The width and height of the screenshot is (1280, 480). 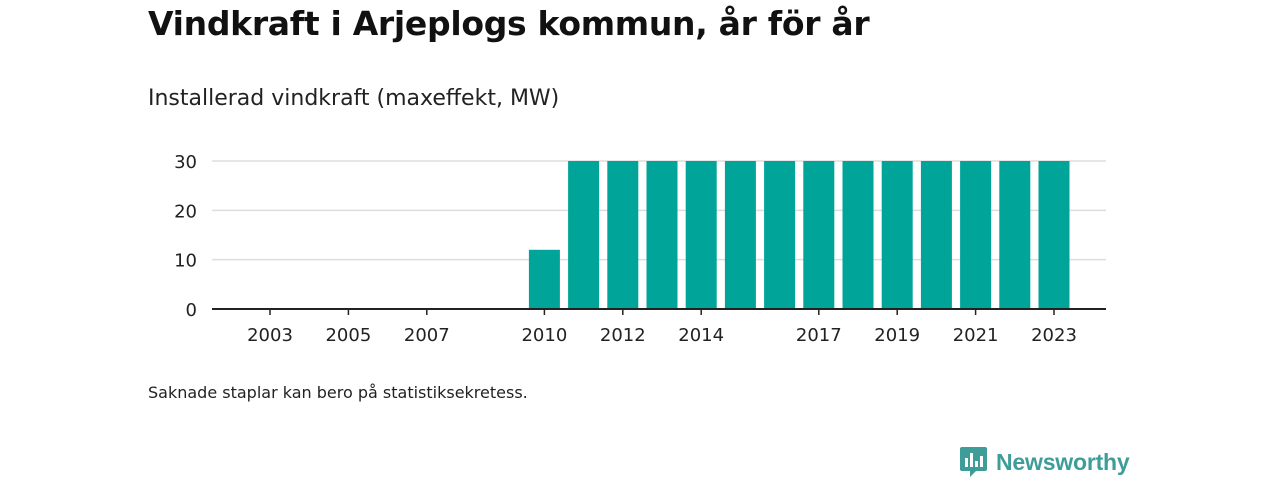 What do you see at coordinates (662, 235) in the screenshot?
I see `bar-2013` at bounding box center [662, 235].